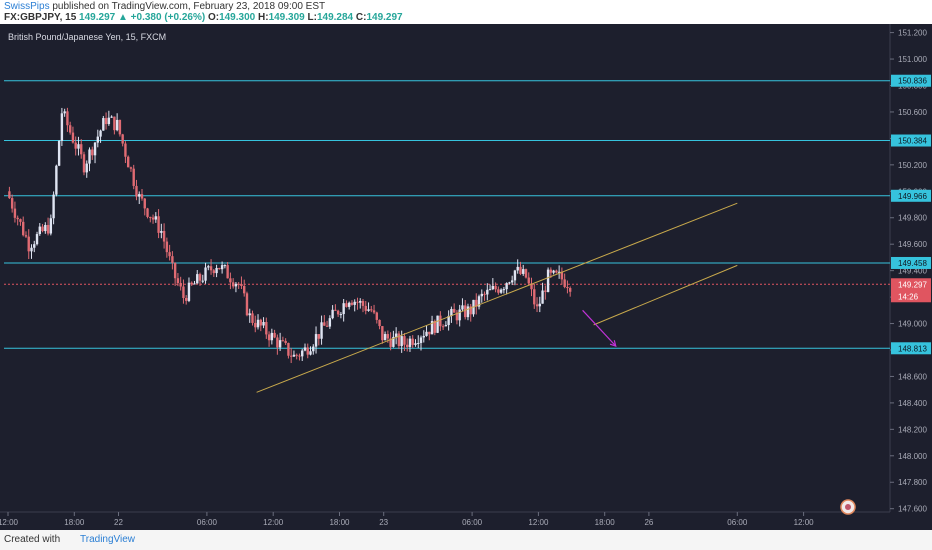  Describe the element at coordinates (911, 290) in the screenshot. I see `current-price-tag` at that location.